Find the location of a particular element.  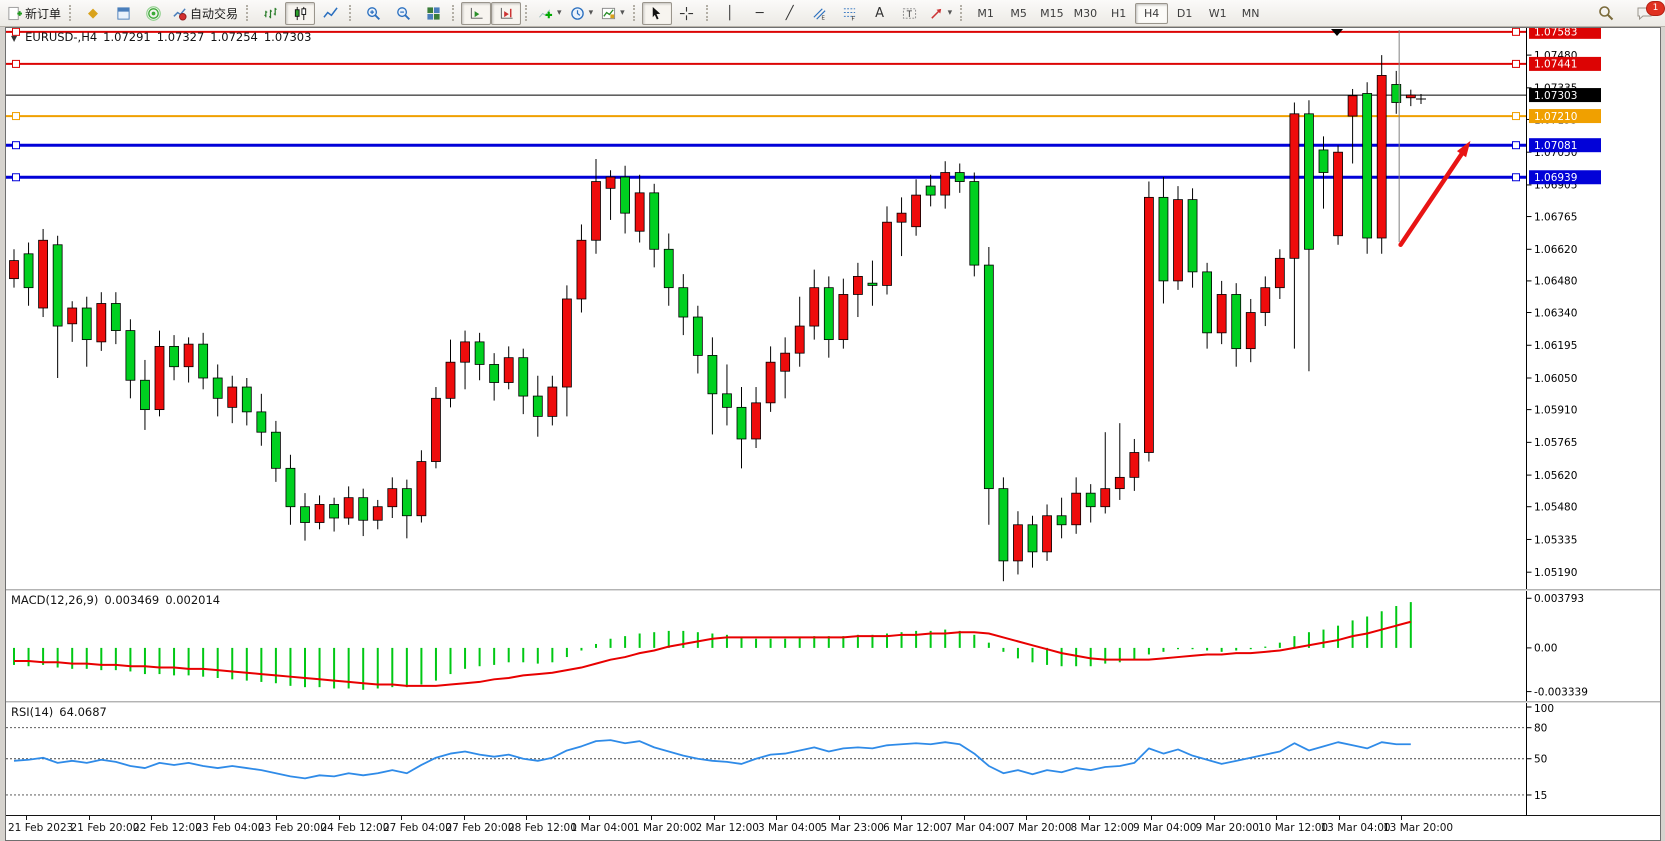

zoom-in-button is located at coordinates (373, 13).